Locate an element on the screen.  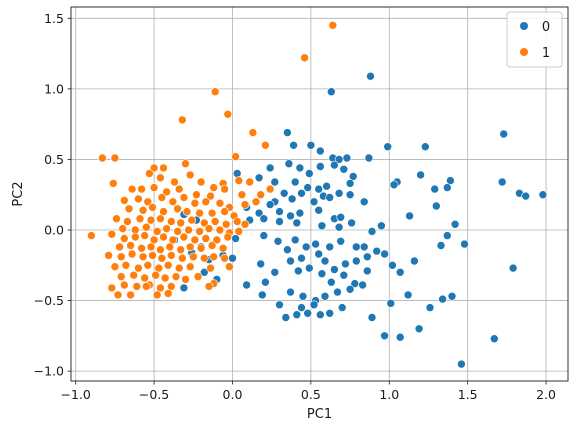
x-tick-label: 1.5 is located at coordinates (468, 394).